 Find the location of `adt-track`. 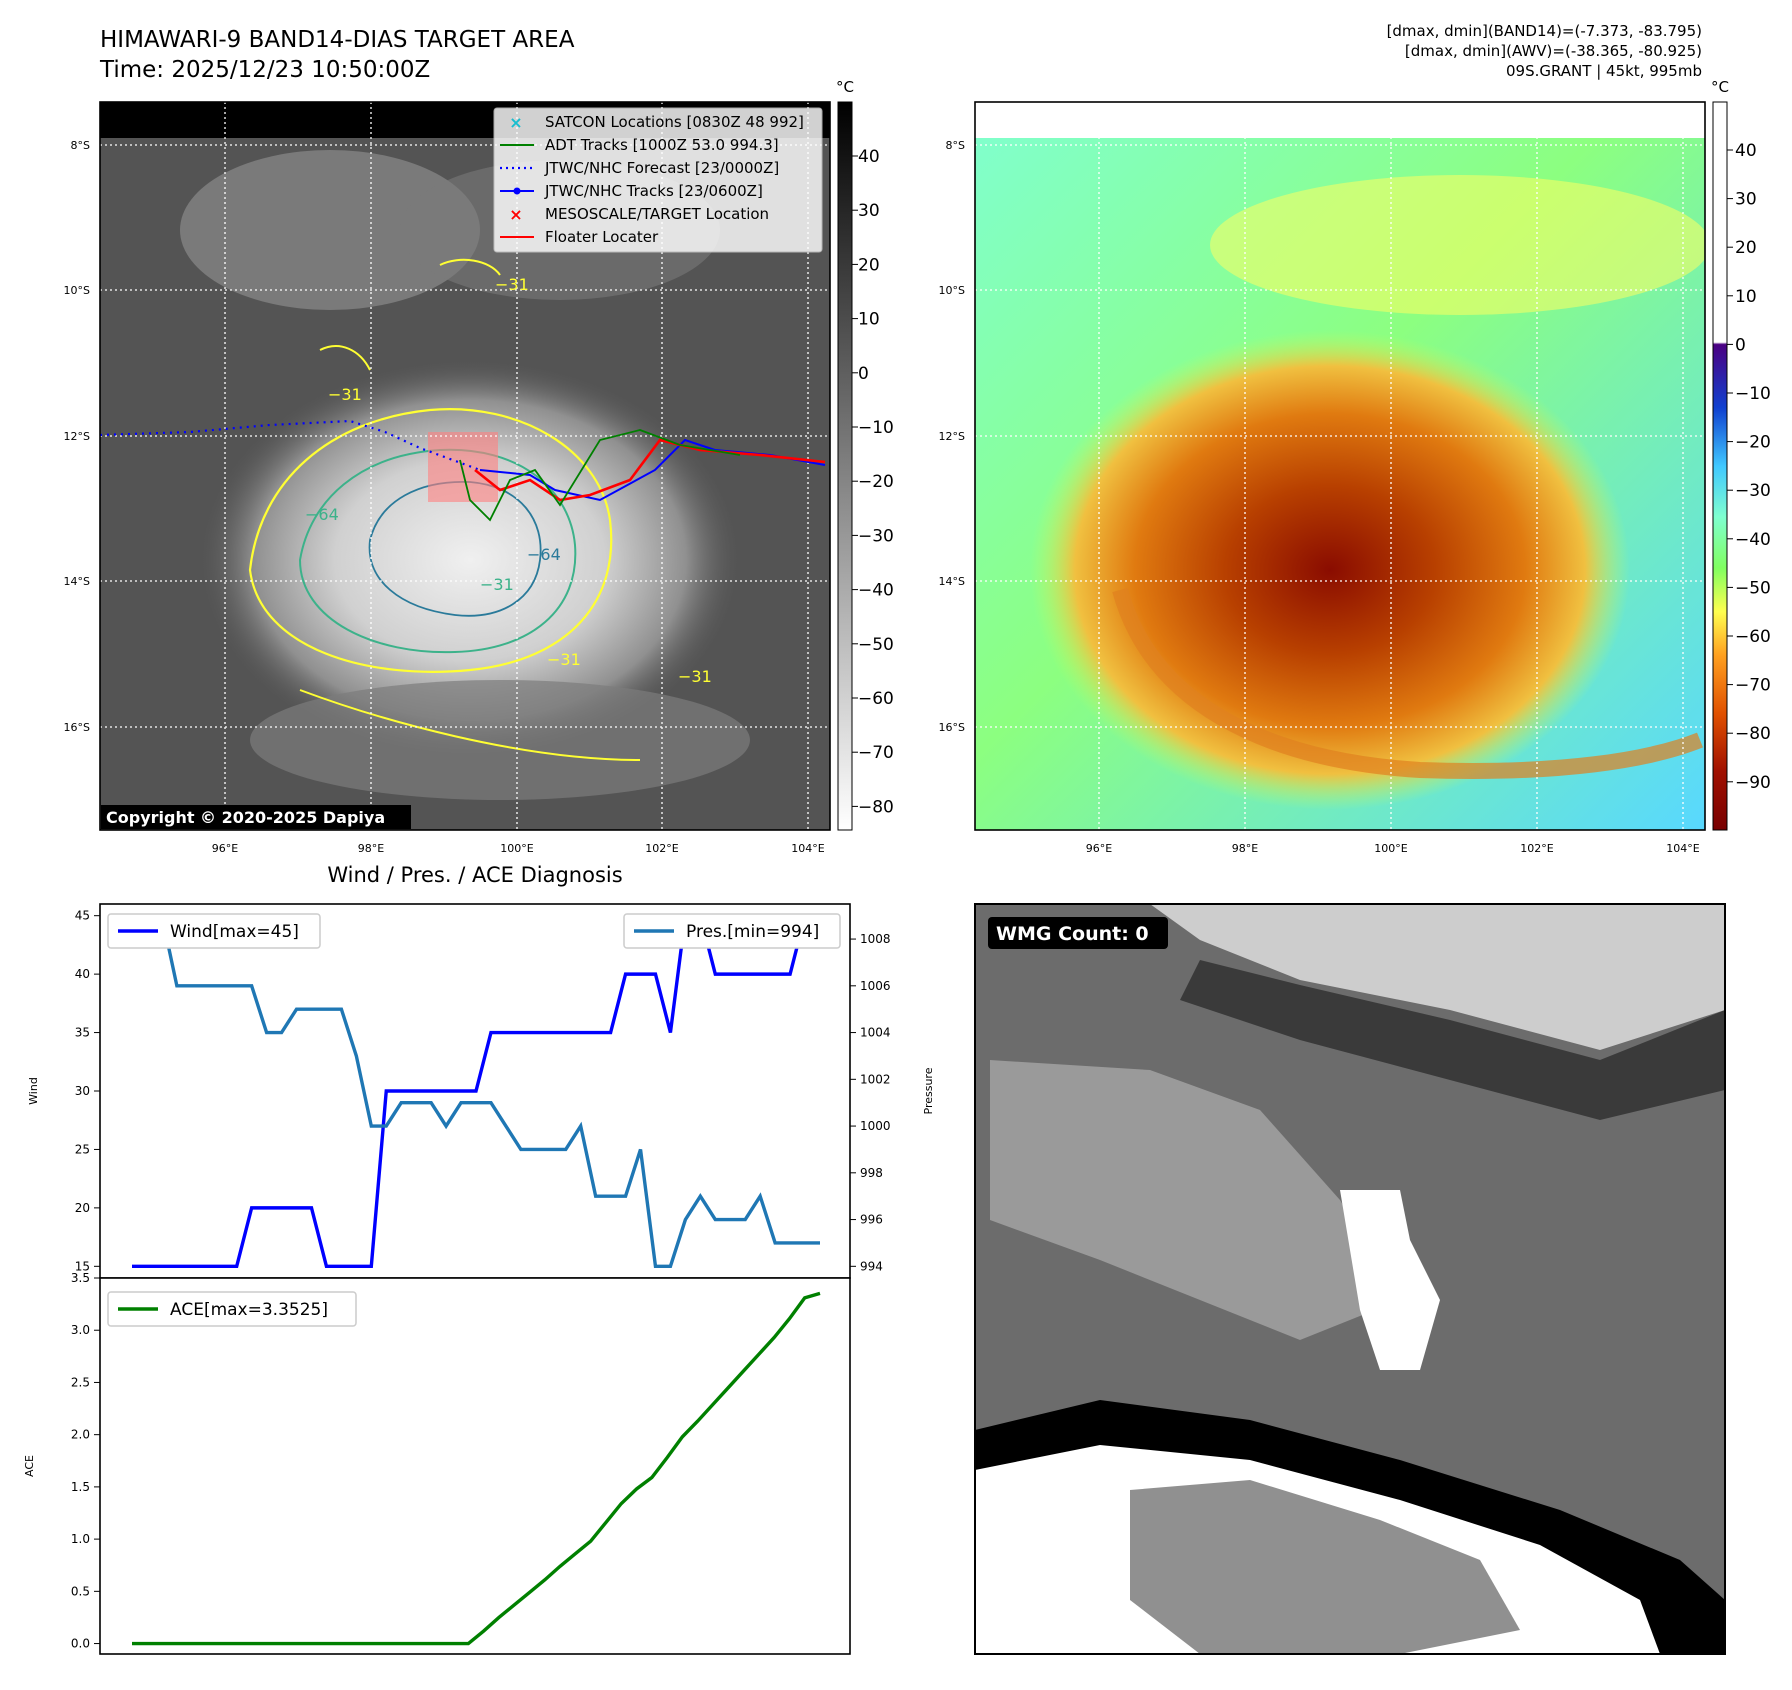

adt-track is located at coordinates (600, 475).